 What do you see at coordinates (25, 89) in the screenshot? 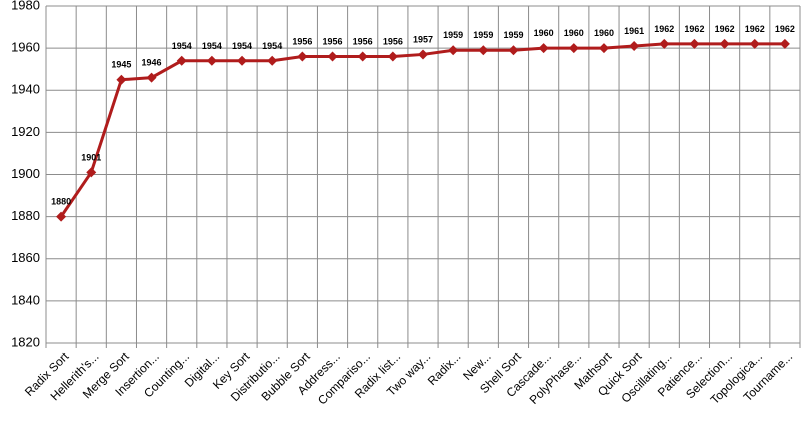
I see `y-tick-label: 1940` at bounding box center [25, 89].